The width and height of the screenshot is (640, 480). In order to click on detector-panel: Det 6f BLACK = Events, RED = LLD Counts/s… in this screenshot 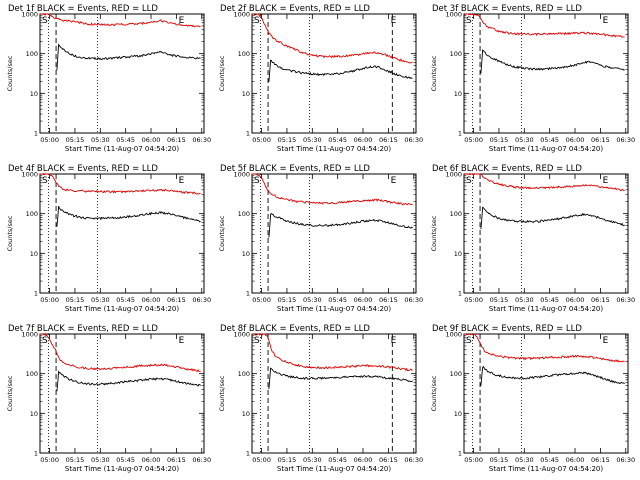, I will do `click(532, 238)`.